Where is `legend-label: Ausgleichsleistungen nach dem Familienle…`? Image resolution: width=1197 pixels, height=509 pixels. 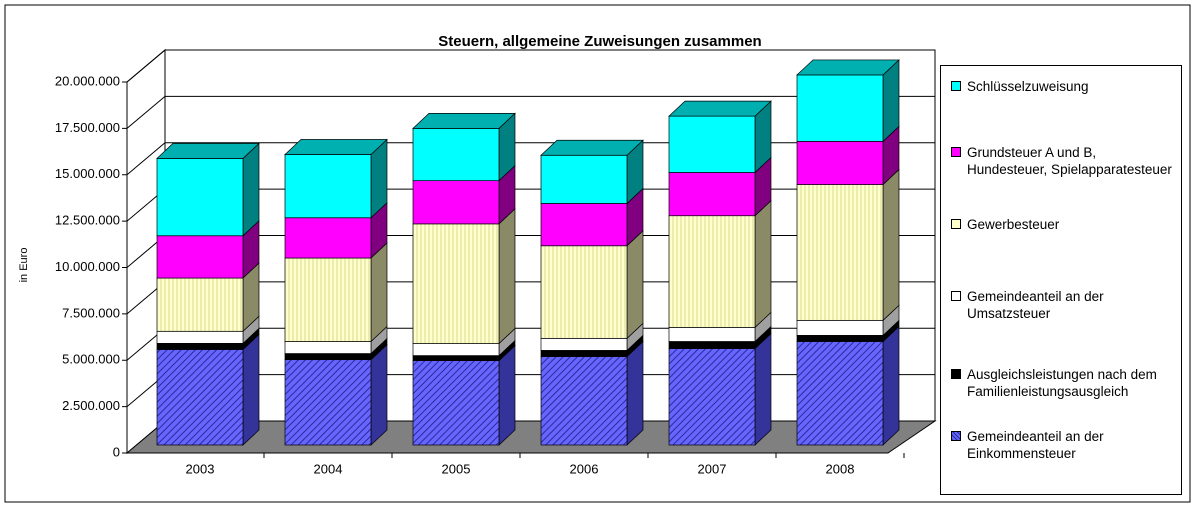 legend-label: Ausgleichsleistungen nach dem Familienle… is located at coordinates (1062, 383).